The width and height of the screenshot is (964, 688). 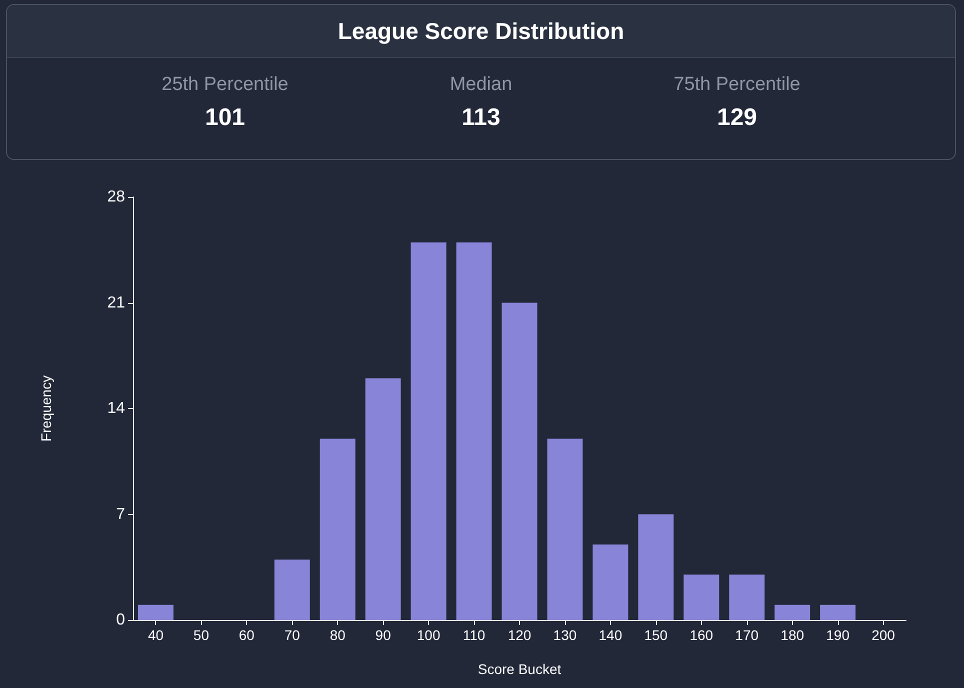 I want to click on y-tick-label: 28, so click(x=116, y=197).